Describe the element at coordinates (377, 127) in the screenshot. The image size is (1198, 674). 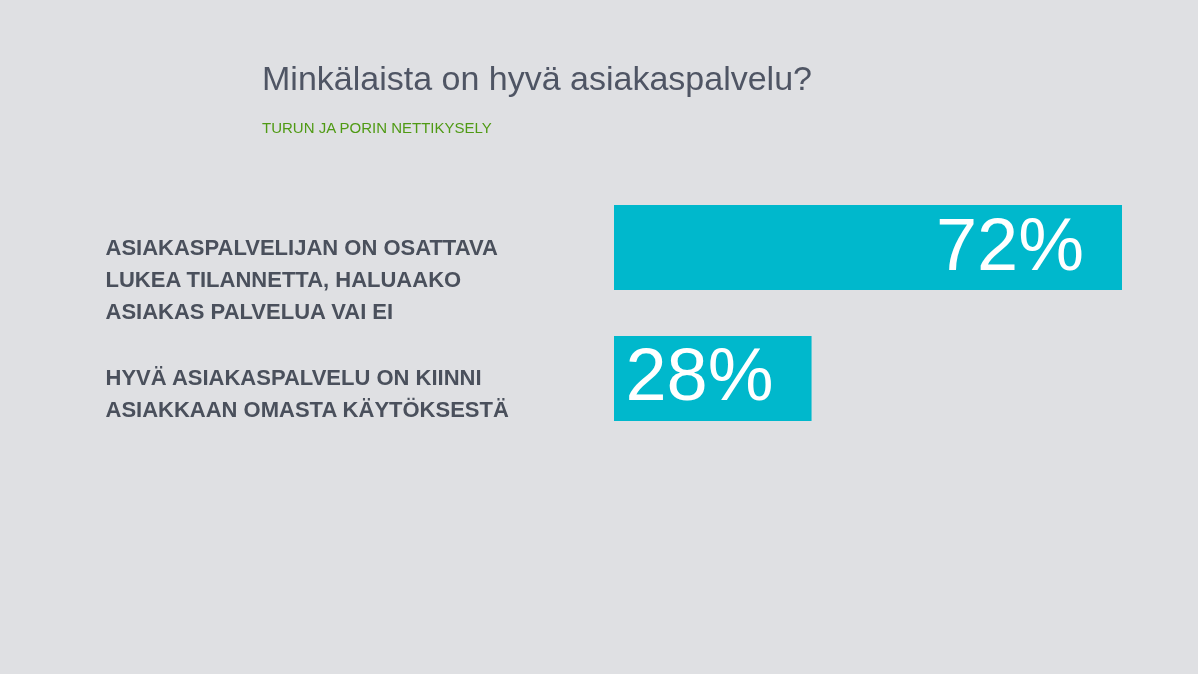
I see `text: TURUN JA PORIN NETTIKYSELY` at that location.